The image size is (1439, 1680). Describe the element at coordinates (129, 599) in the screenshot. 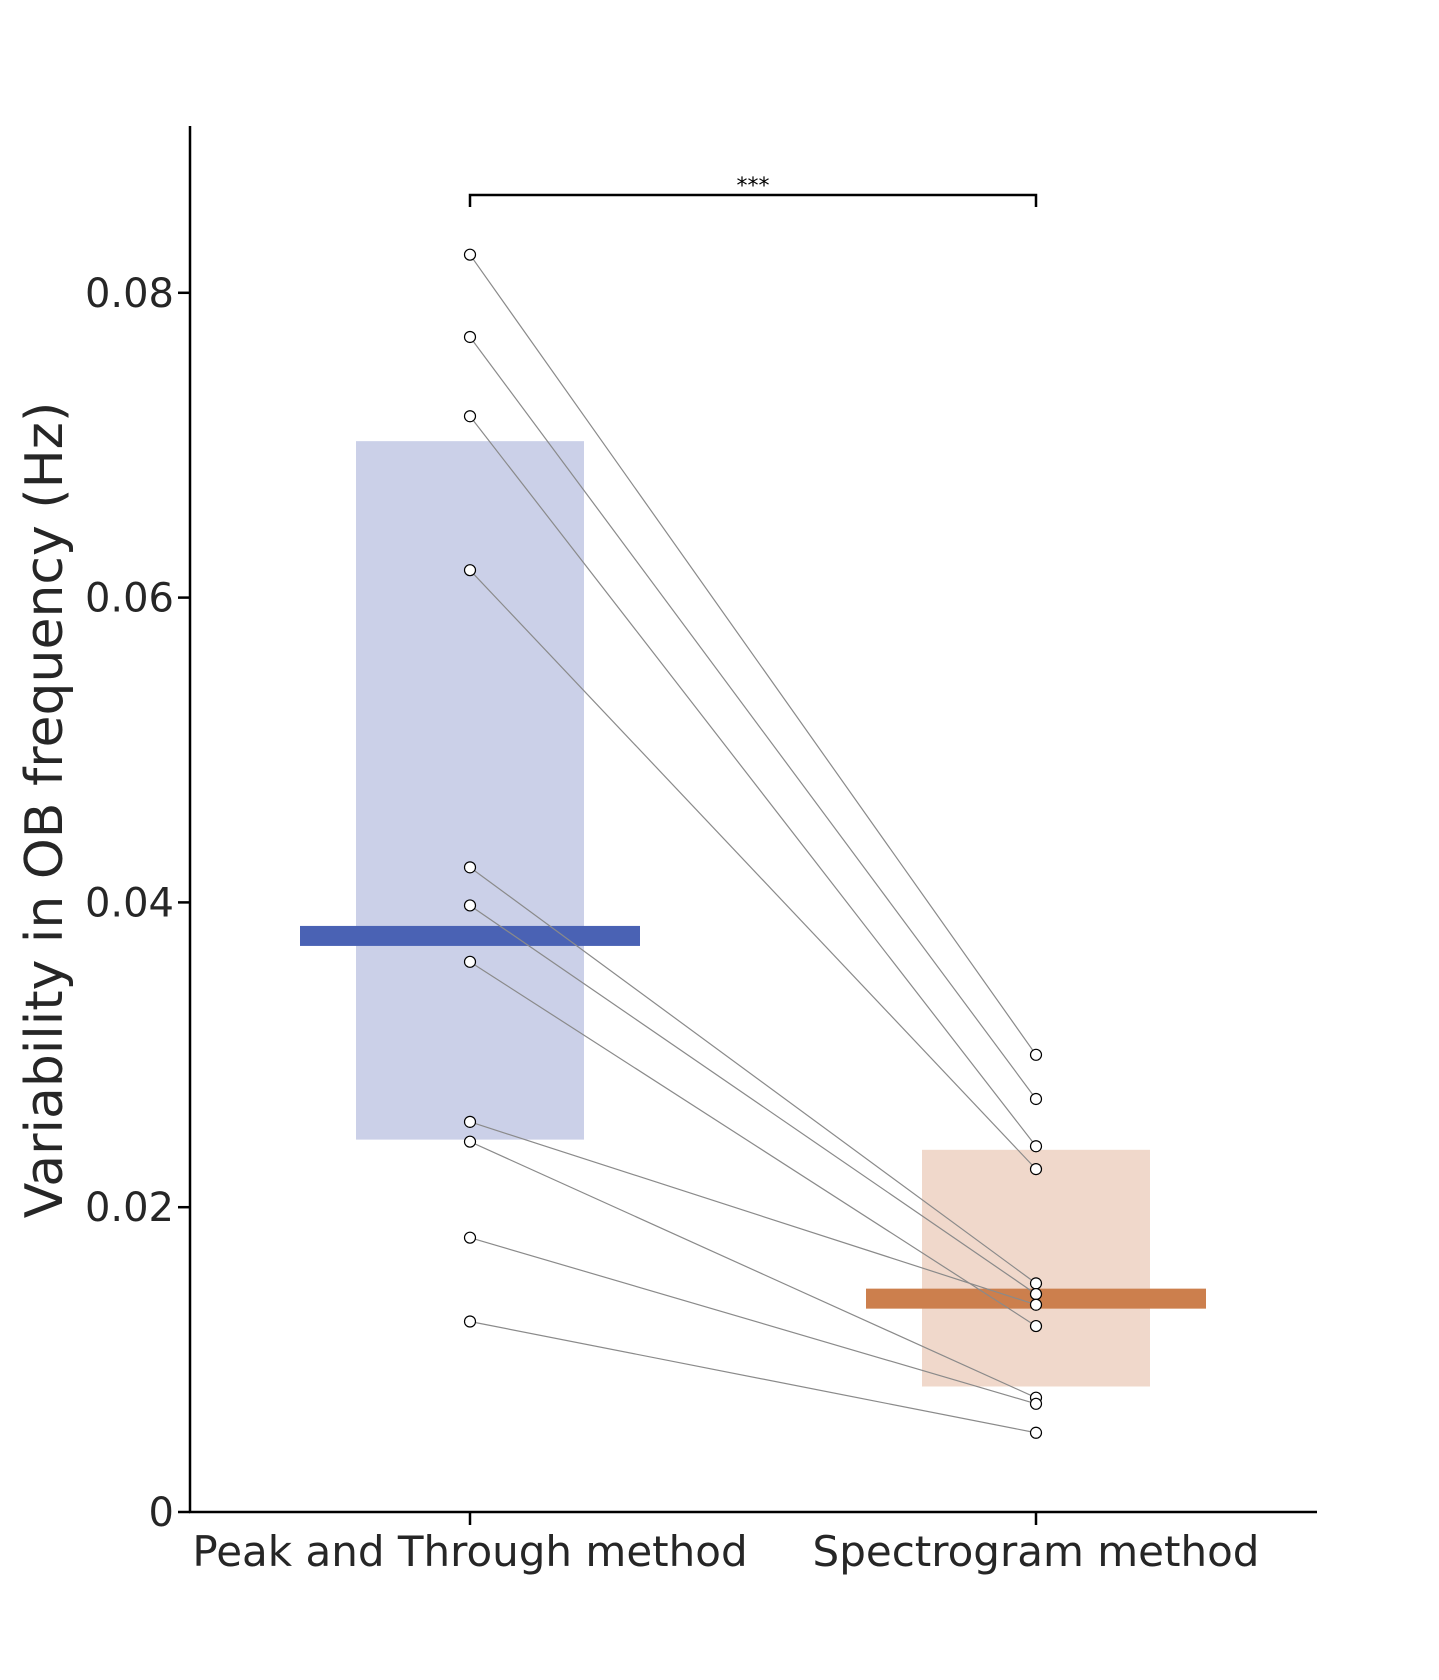

I see `y-tick-label: 0.06` at that location.